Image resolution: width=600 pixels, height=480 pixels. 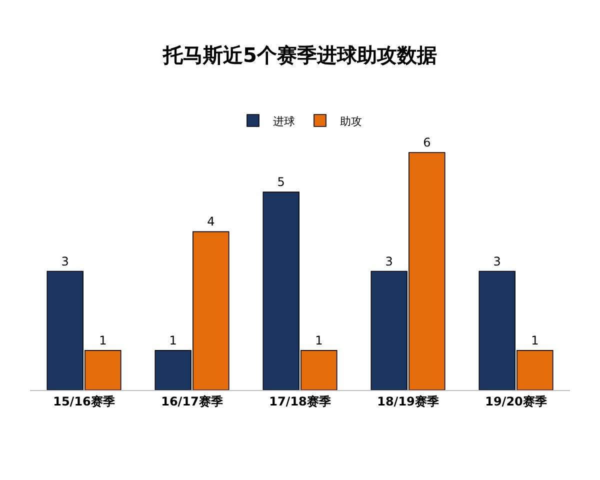 What do you see at coordinates (284, 121) in the screenshot?
I see `legend-label: 进球` at bounding box center [284, 121].